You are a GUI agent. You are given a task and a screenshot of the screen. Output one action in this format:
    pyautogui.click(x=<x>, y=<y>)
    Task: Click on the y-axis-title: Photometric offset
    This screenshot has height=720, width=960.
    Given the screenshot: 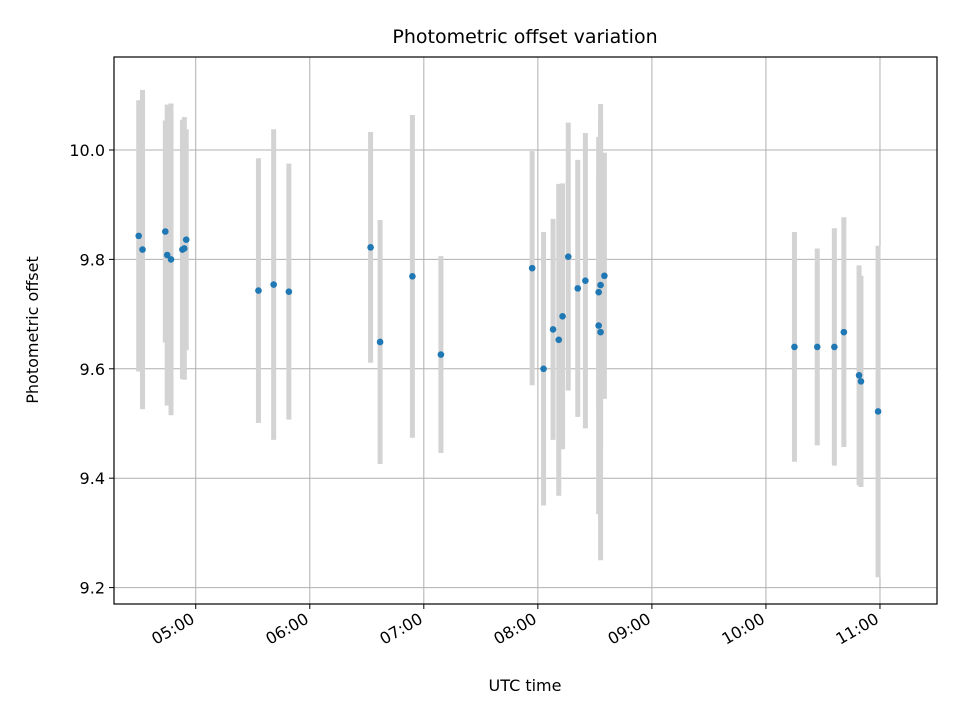 What is the action you would take?
    pyautogui.click(x=32, y=330)
    